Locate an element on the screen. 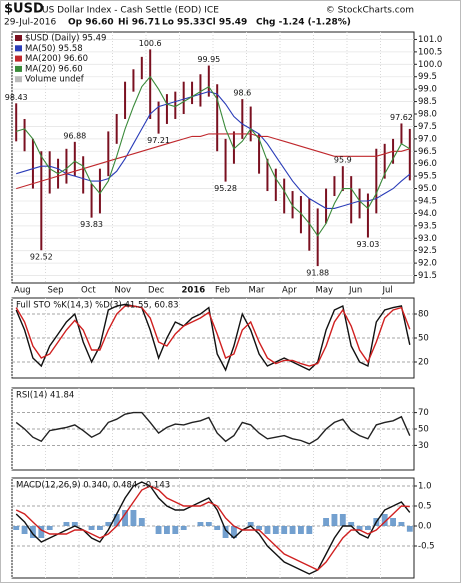 This screenshot has width=464, height=586. x-tick-label: Dec is located at coordinates (156, 291).